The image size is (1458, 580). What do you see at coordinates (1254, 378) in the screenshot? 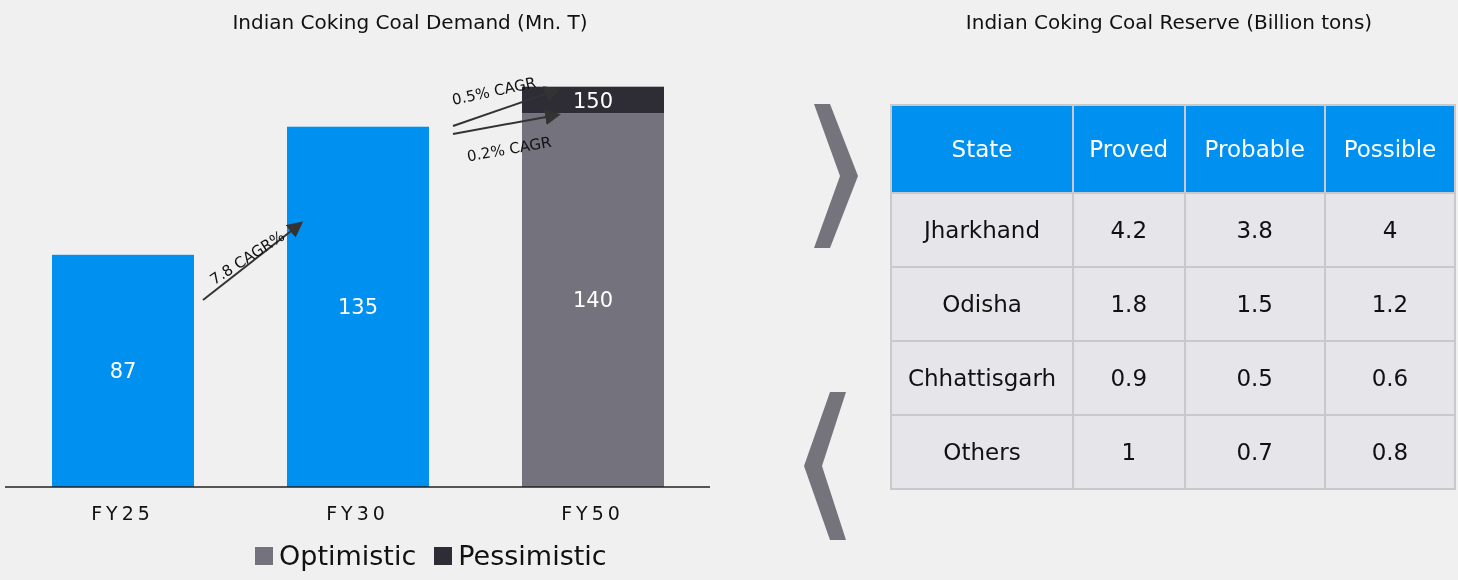
I see `data-label: 0.5` at bounding box center [1254, 378].